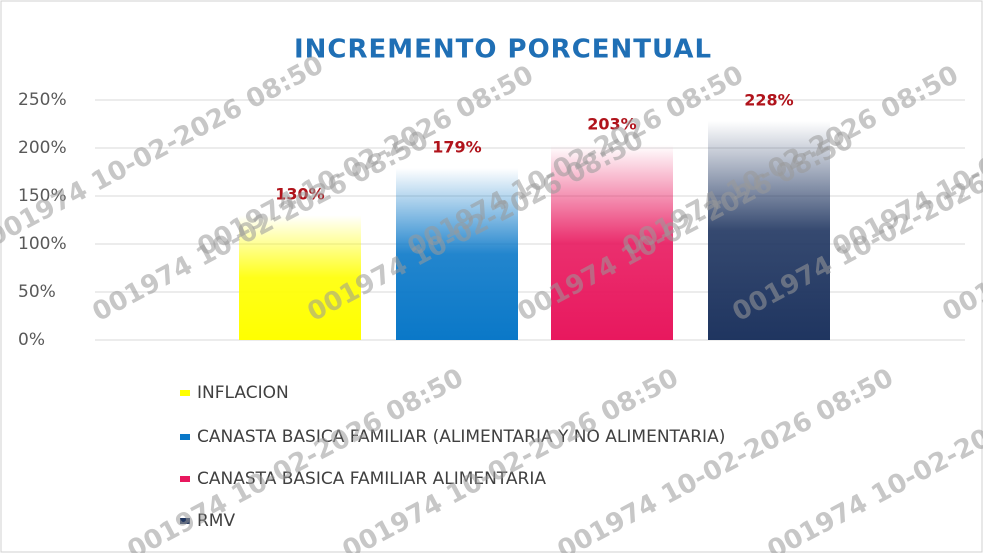 This screenshot has width=983, height=553. Describe the element at coordinates (503, 50) in the screenshot. I see `chart-title: INCREMENTO PORCENTUAL` at that location.